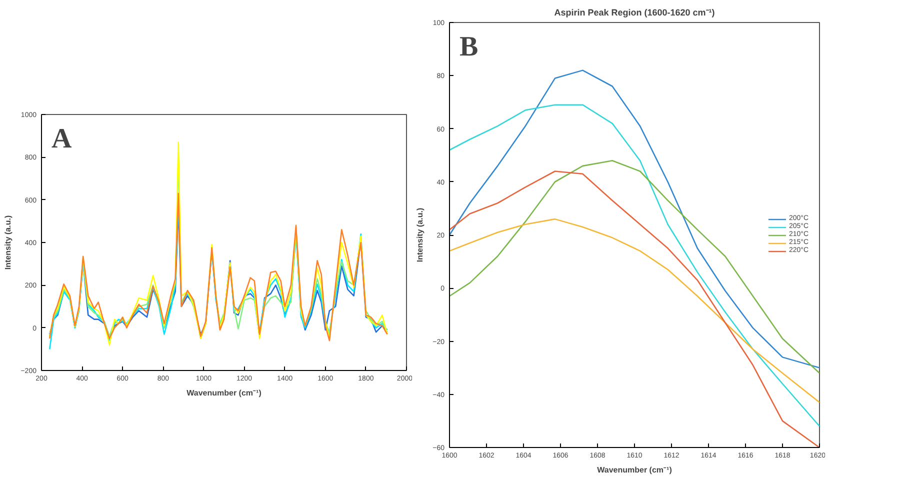 This screenshot has height=481, width=919. Describe the element at coordinates (634, 13) in the screenshot. I see `chart-title: Aspirin Peak Region (1600-1620 cm⁻¹)` at that location.